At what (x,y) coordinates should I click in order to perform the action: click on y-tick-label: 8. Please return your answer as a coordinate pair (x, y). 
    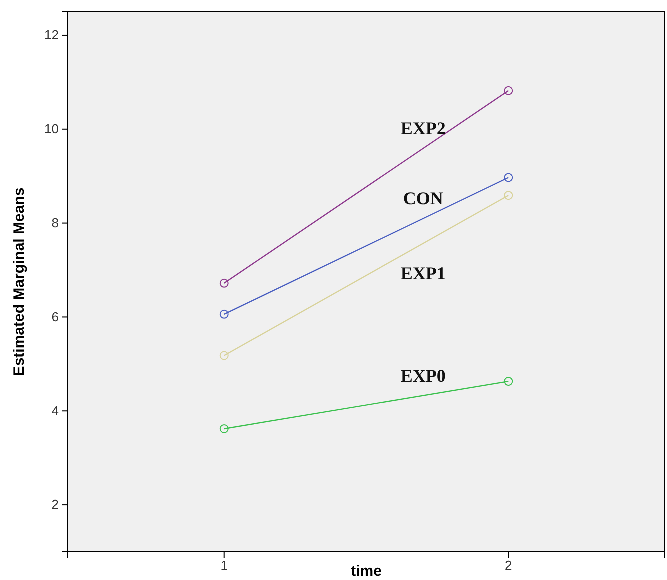
    Looking at the image, I should click on (55, 222).